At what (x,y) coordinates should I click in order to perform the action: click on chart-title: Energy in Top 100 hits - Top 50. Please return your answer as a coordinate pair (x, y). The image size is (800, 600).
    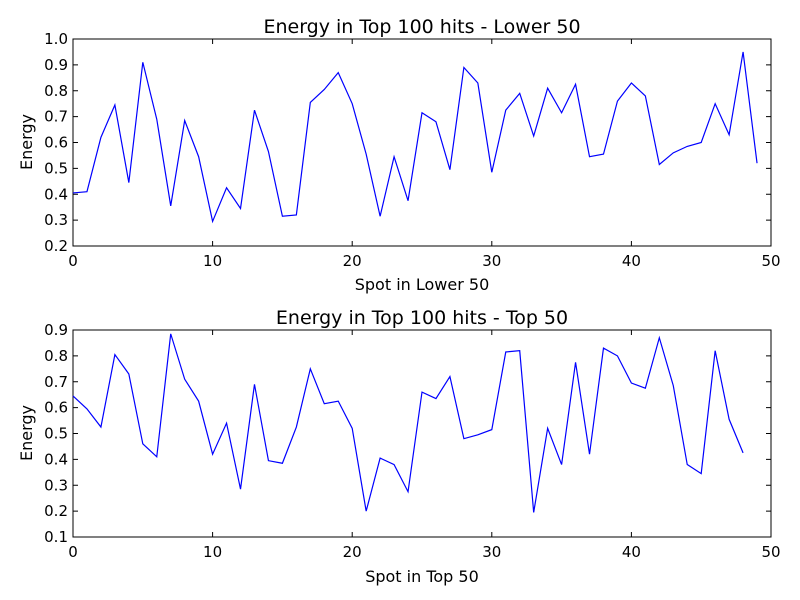
    Looking at the image, I should click on (422, 318).